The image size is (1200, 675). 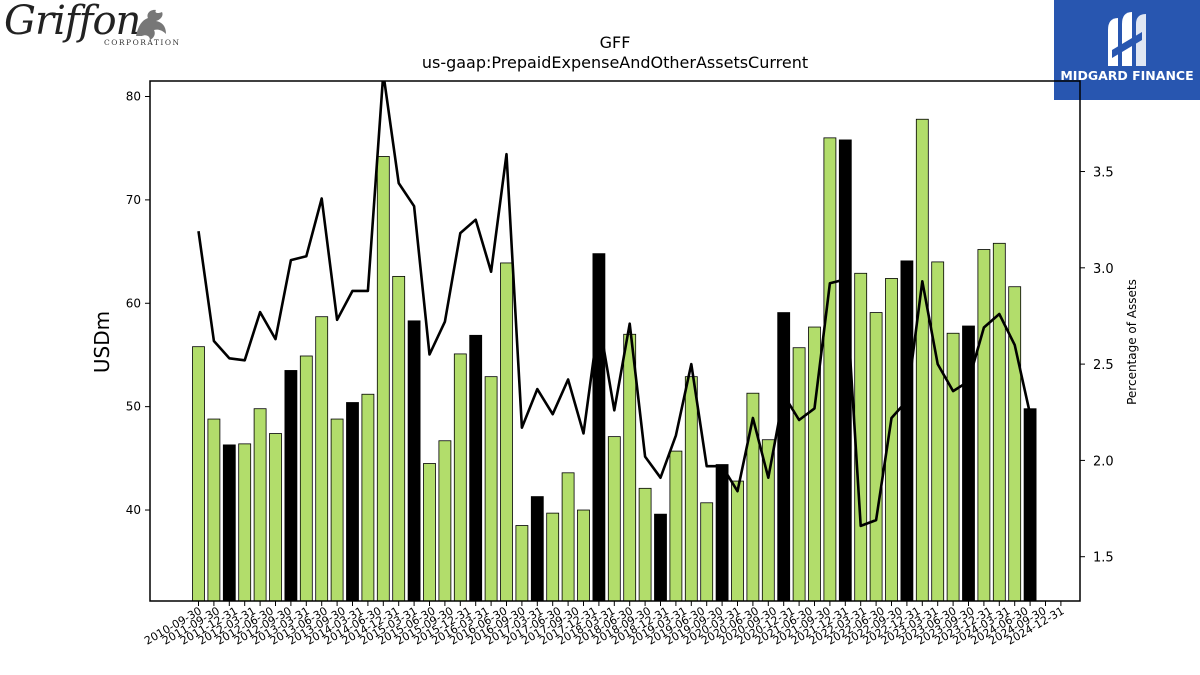 I want to click on y-axis-label: USDm, so click(x=102, y=342).